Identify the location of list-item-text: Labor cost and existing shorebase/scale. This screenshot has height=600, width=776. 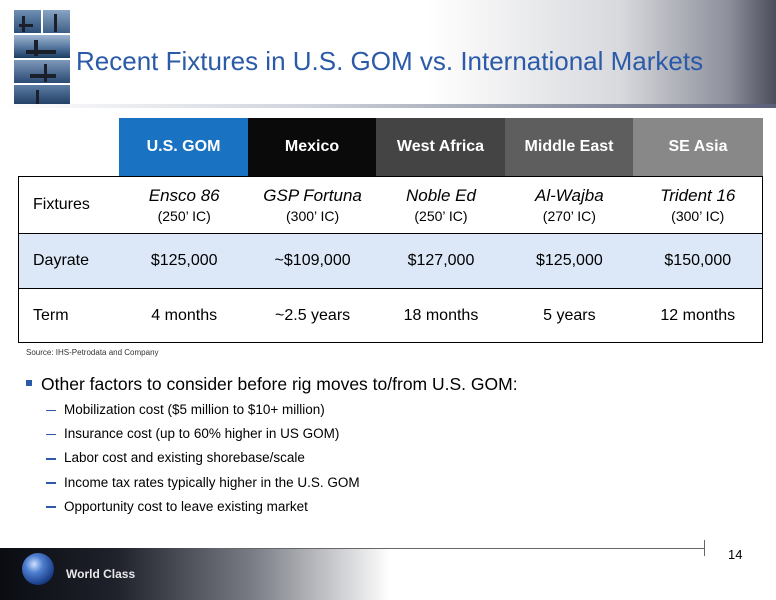
(184, 458).